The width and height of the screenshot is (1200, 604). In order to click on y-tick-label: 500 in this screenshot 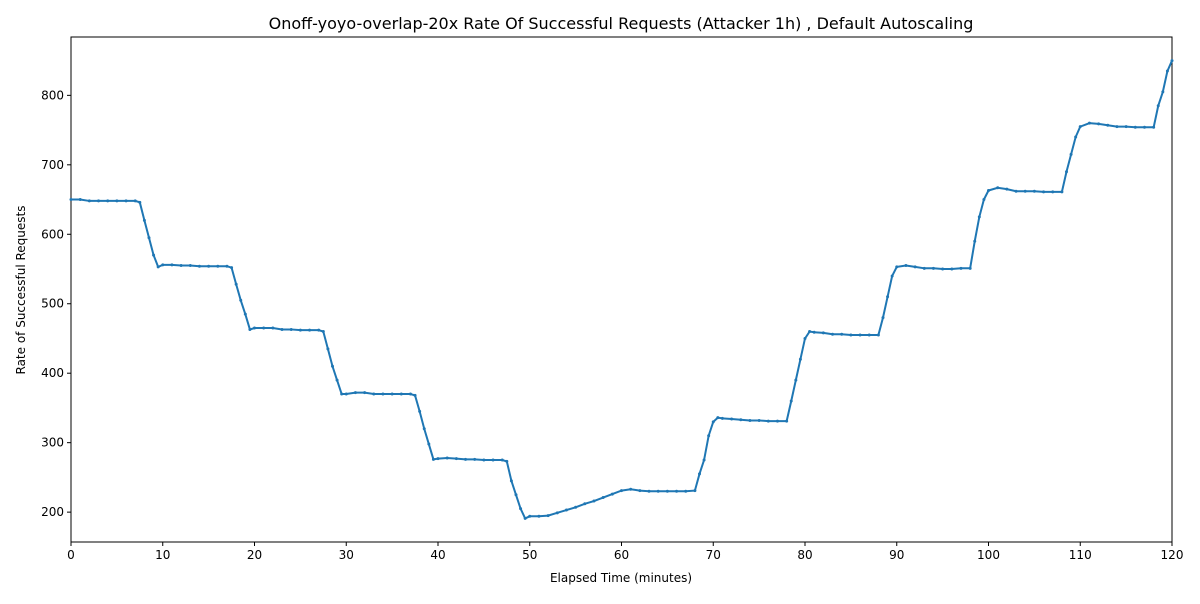, I will do `click(52, 304)`.